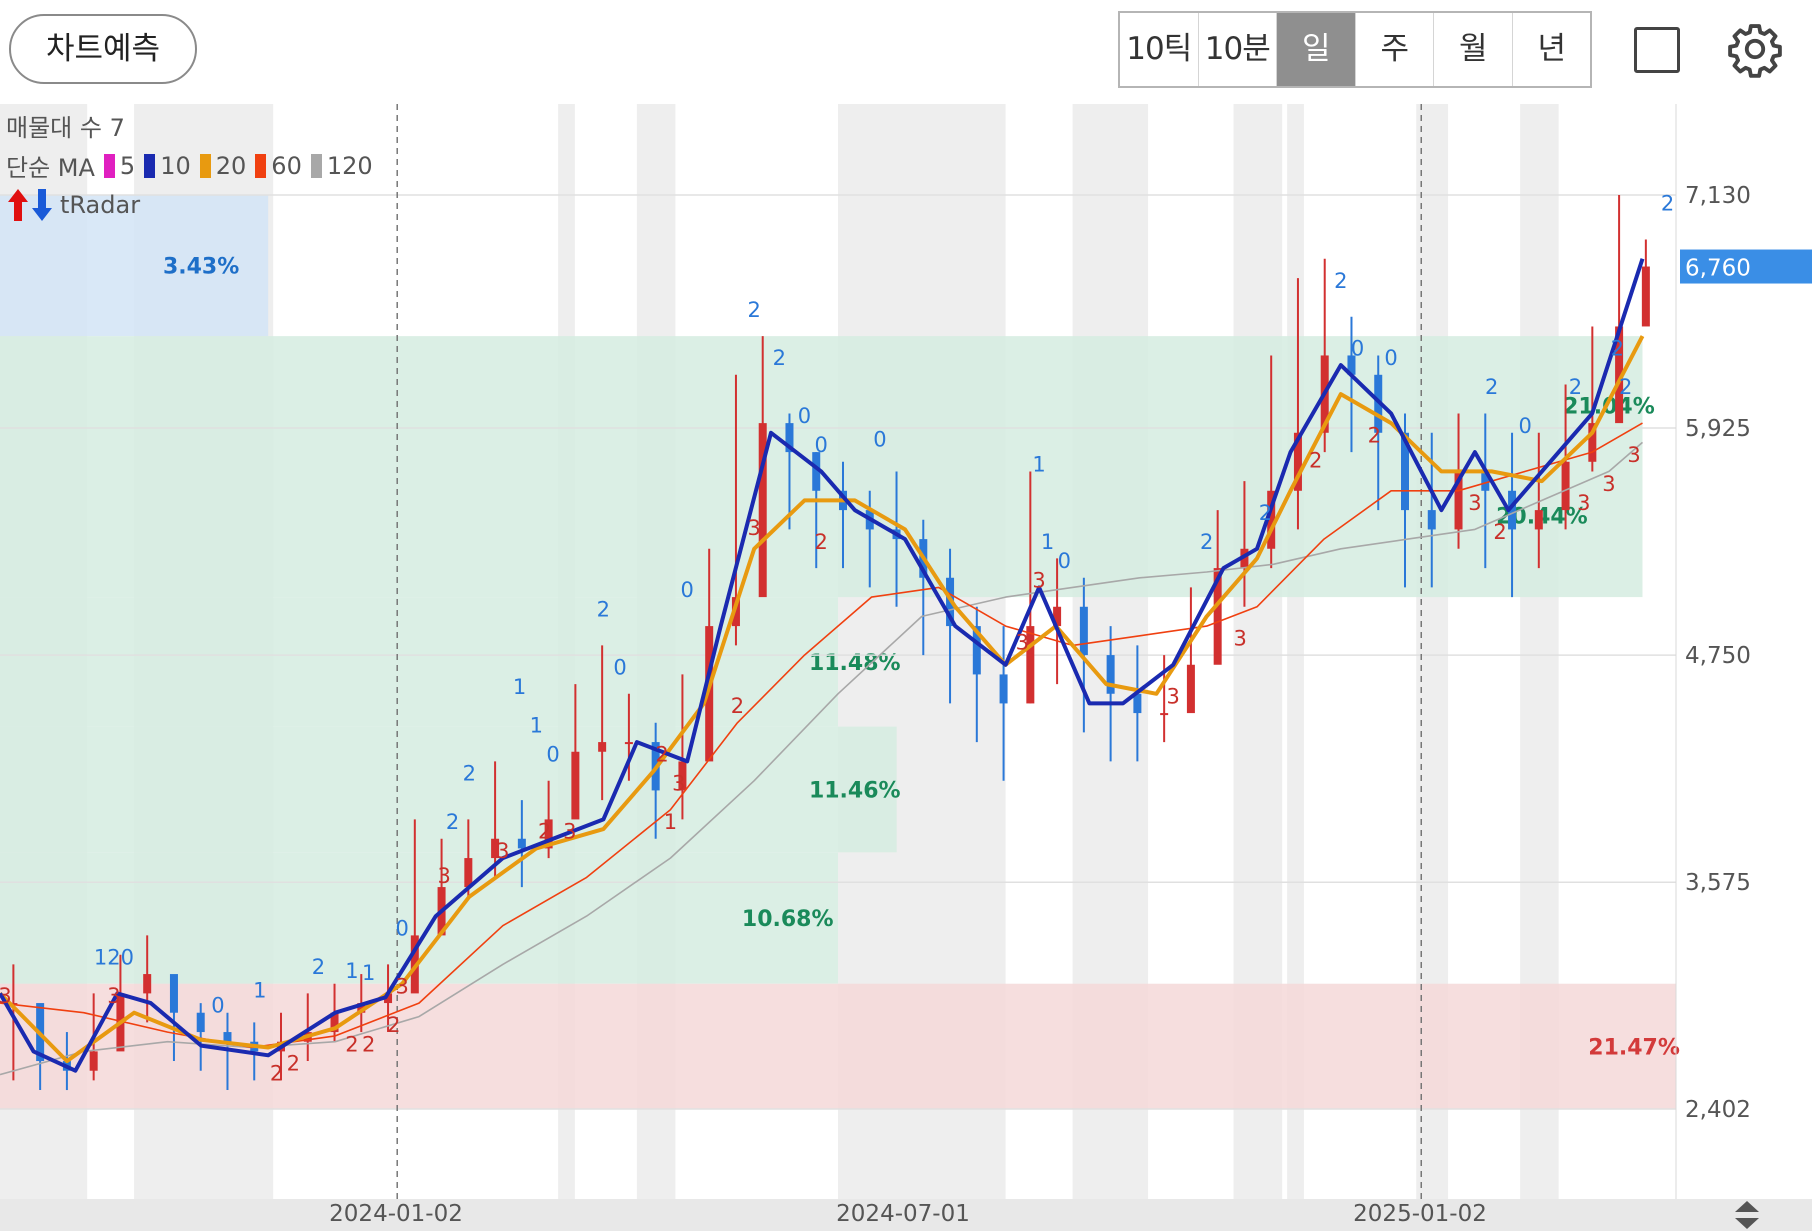  Describe the element at coordinates (103, 49) in the screenshot. I see `chart-predict-button: 차트예측` at that location.